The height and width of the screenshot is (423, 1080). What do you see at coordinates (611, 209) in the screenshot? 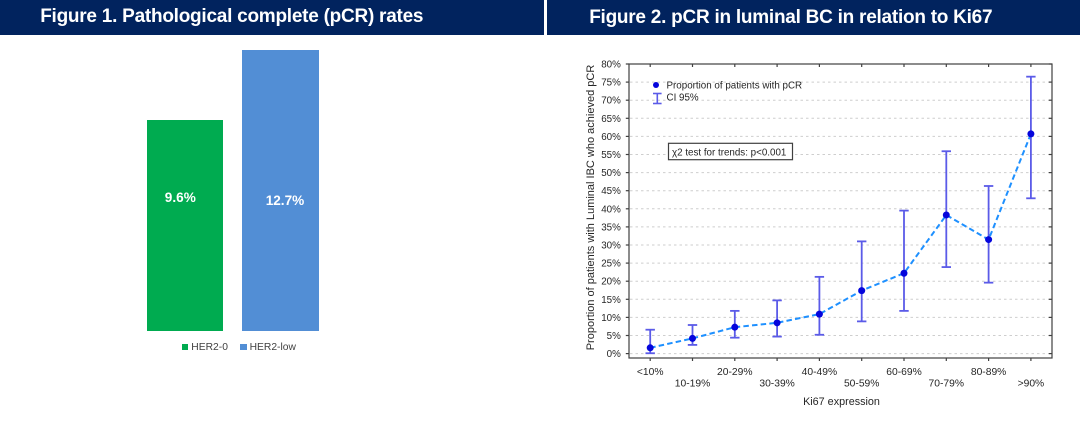
I see `svg-text: 40%` at bounding box center [611, 209].